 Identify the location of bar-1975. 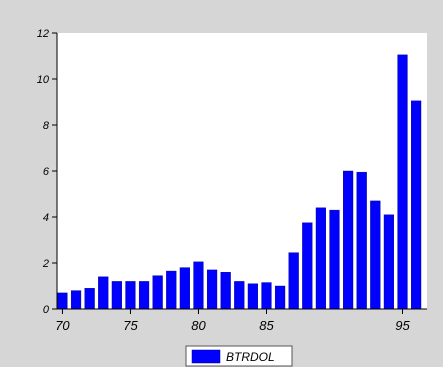
(130, 295).